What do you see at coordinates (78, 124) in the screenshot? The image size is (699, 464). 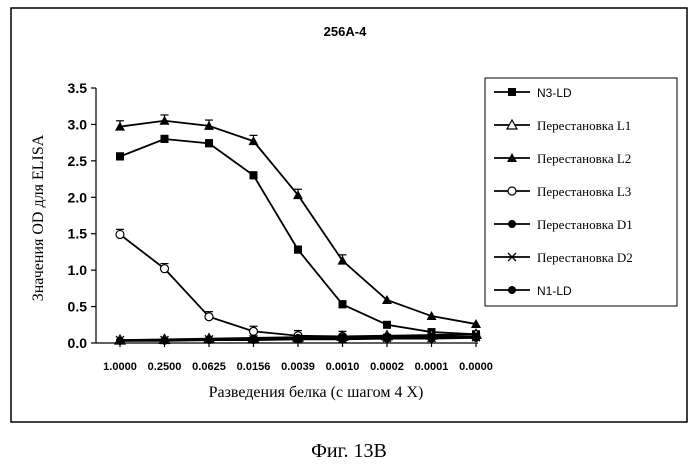 I see `y-tick-label: 3.0` at bounding box center [78, 124].